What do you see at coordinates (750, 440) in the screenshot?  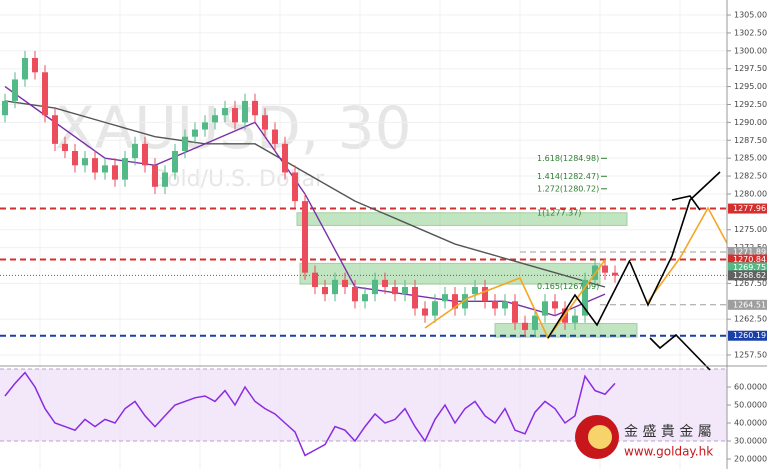 I see `rsi-tick-label: 30.0000` at bounding box center [750, 440].